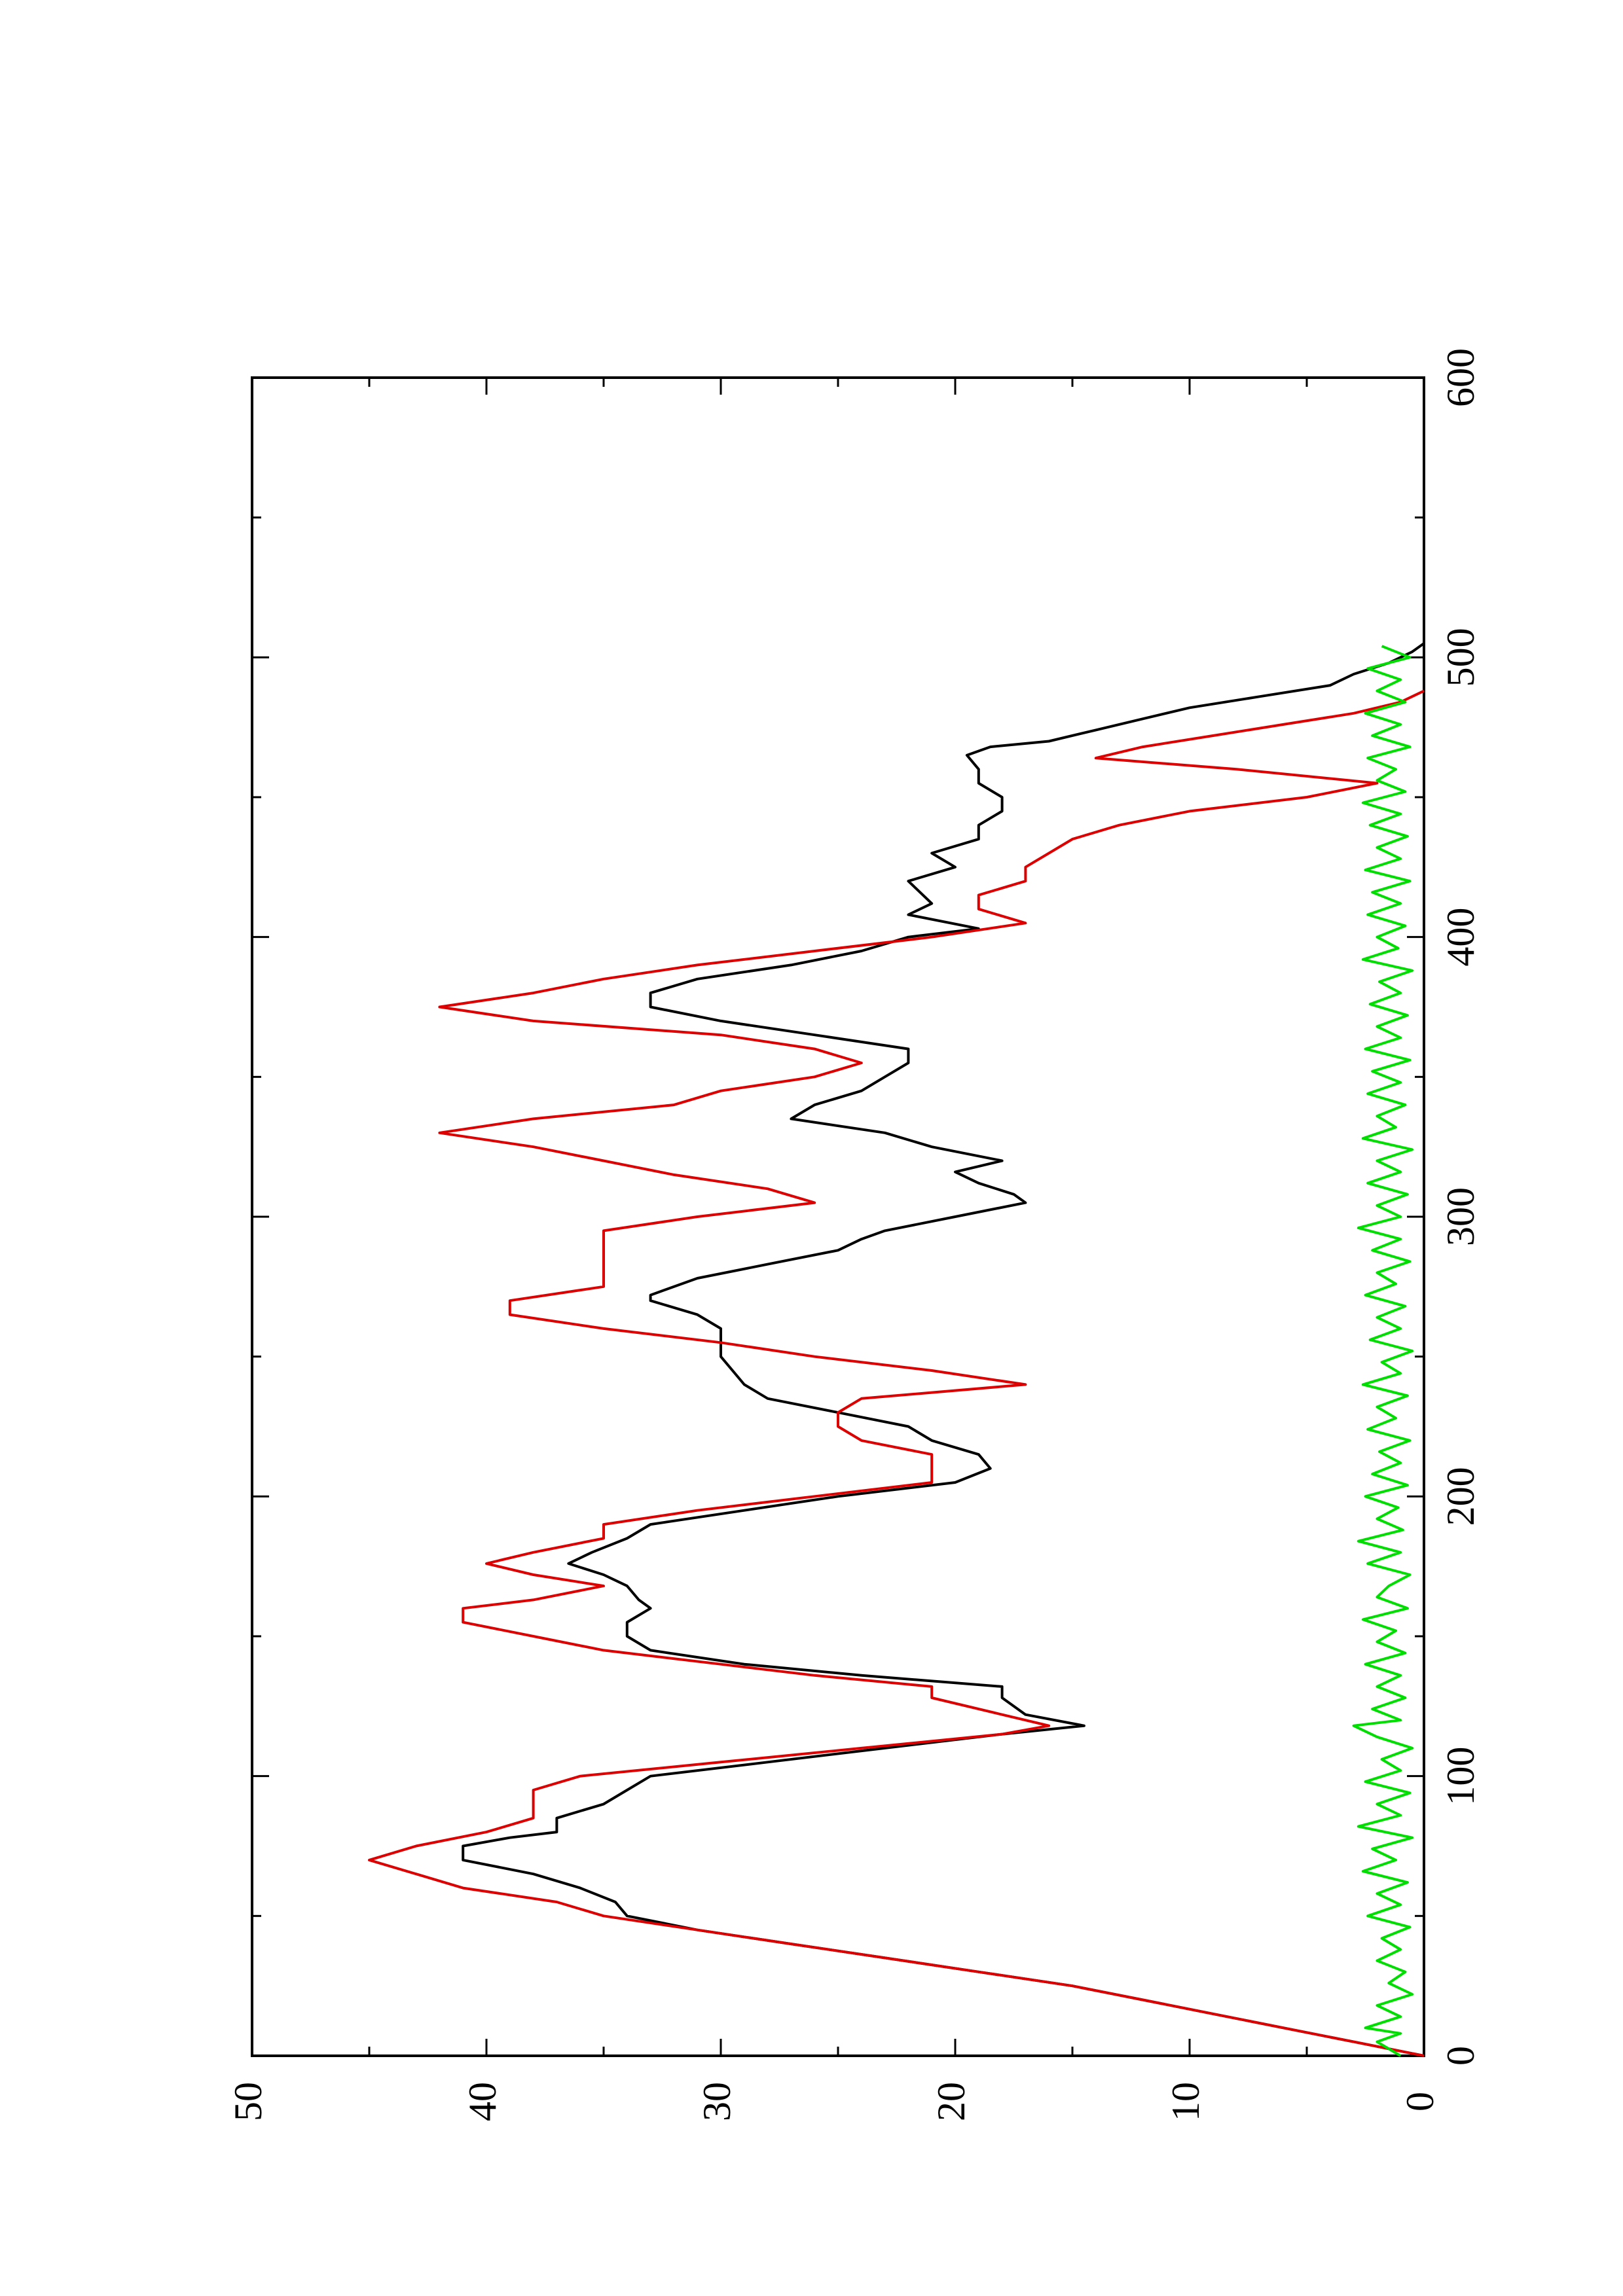  I want to click on y-tick-label: 0, so click(1420, 2101).